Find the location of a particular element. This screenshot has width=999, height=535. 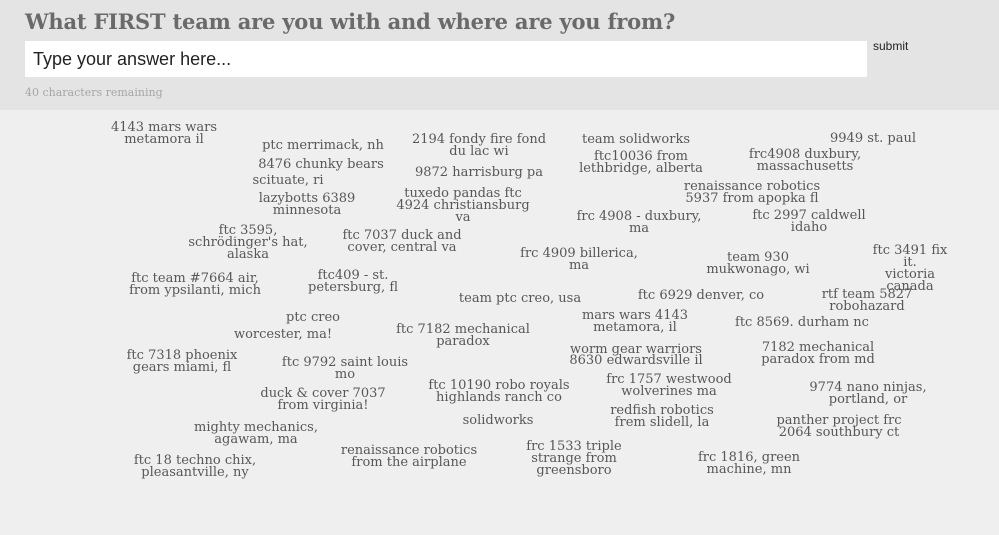

answer-item: ftc team #7664 air, from ypsilanti, mich is located at coordinates (195, 284).